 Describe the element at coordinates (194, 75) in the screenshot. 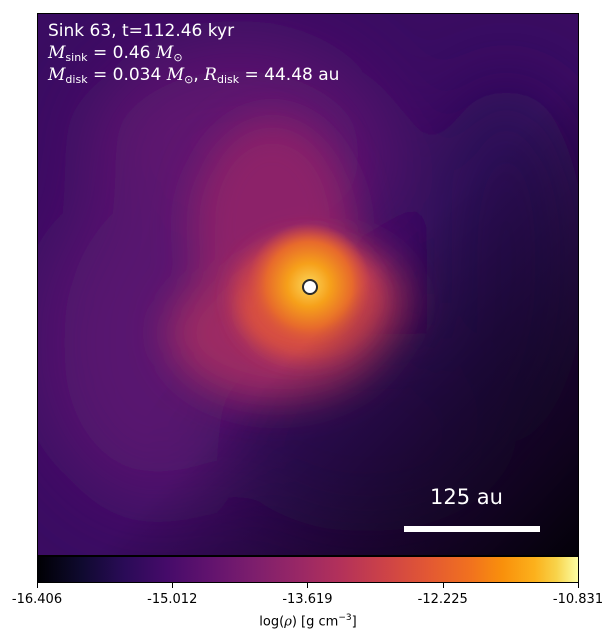

I see `disk-properties-label: Mdisk = 0.034 M⊙, Rdisk = 44.48 au` at that location.